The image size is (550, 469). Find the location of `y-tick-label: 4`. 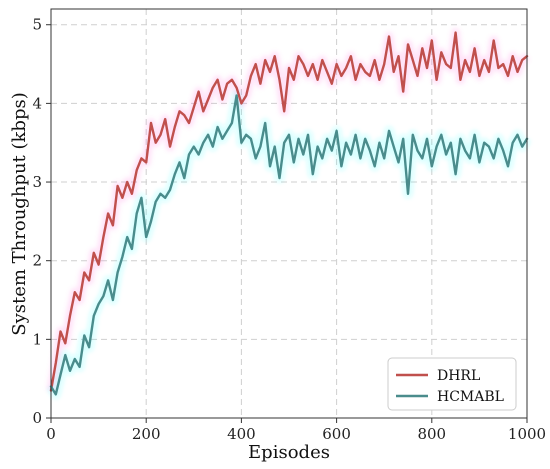

y-tick-label: 4 is located at coordinates (37, 103).